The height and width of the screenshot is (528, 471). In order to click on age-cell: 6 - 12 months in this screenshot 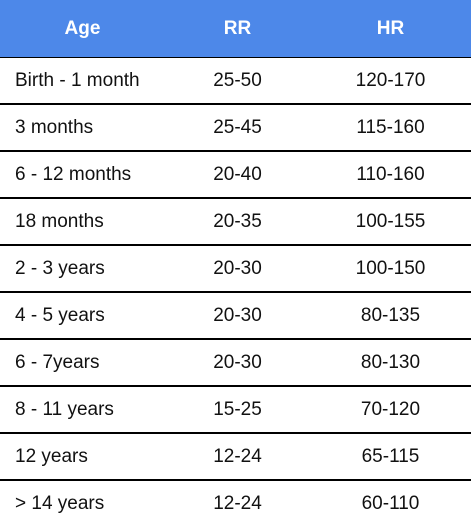, I will do `click(82, 175)`.